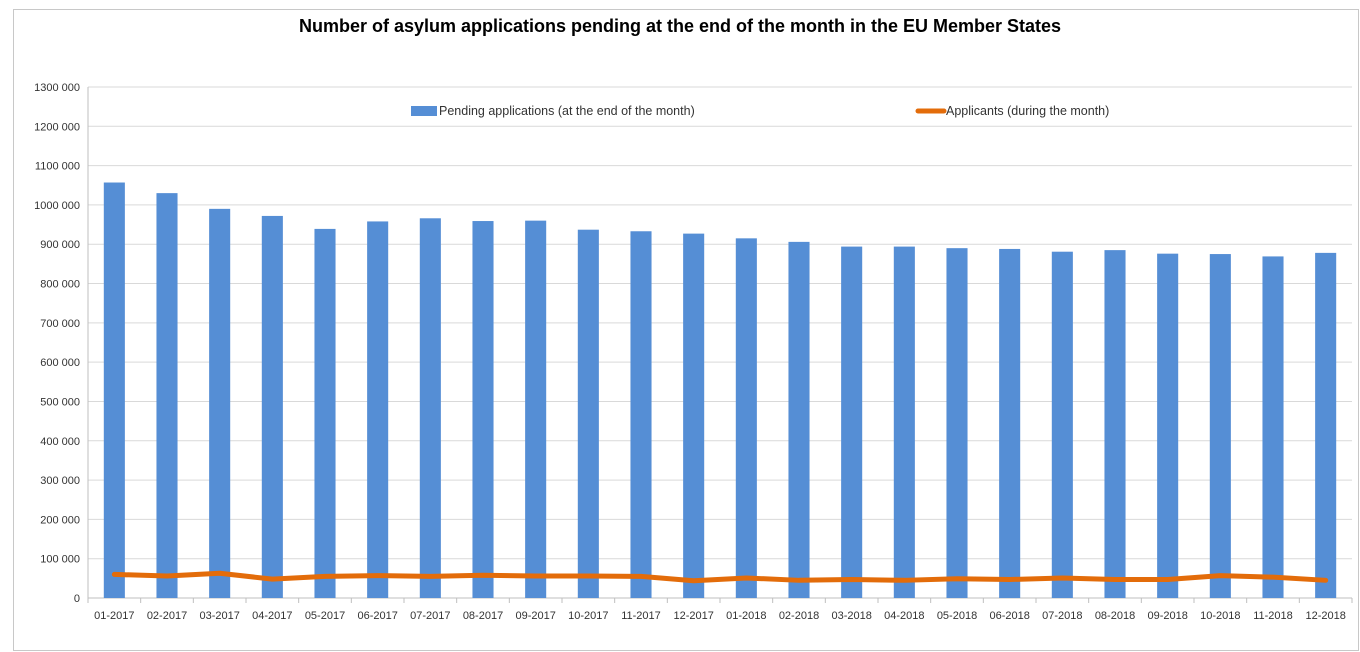 This screenshot has height=652, width=1360. What do you see at coordinates (851, 616) in the screenshot?
I see `x-tick-label: 03-2018` at bounding box center [851, 616].